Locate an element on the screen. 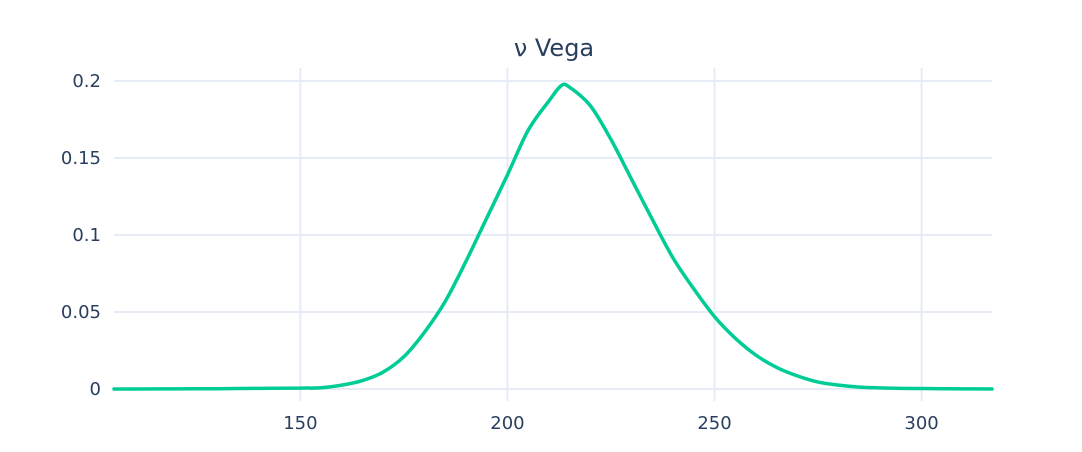 The height and width of the screenshot is (452, 1082). x-tick-label: 250 is located at coordinates (714, 423).